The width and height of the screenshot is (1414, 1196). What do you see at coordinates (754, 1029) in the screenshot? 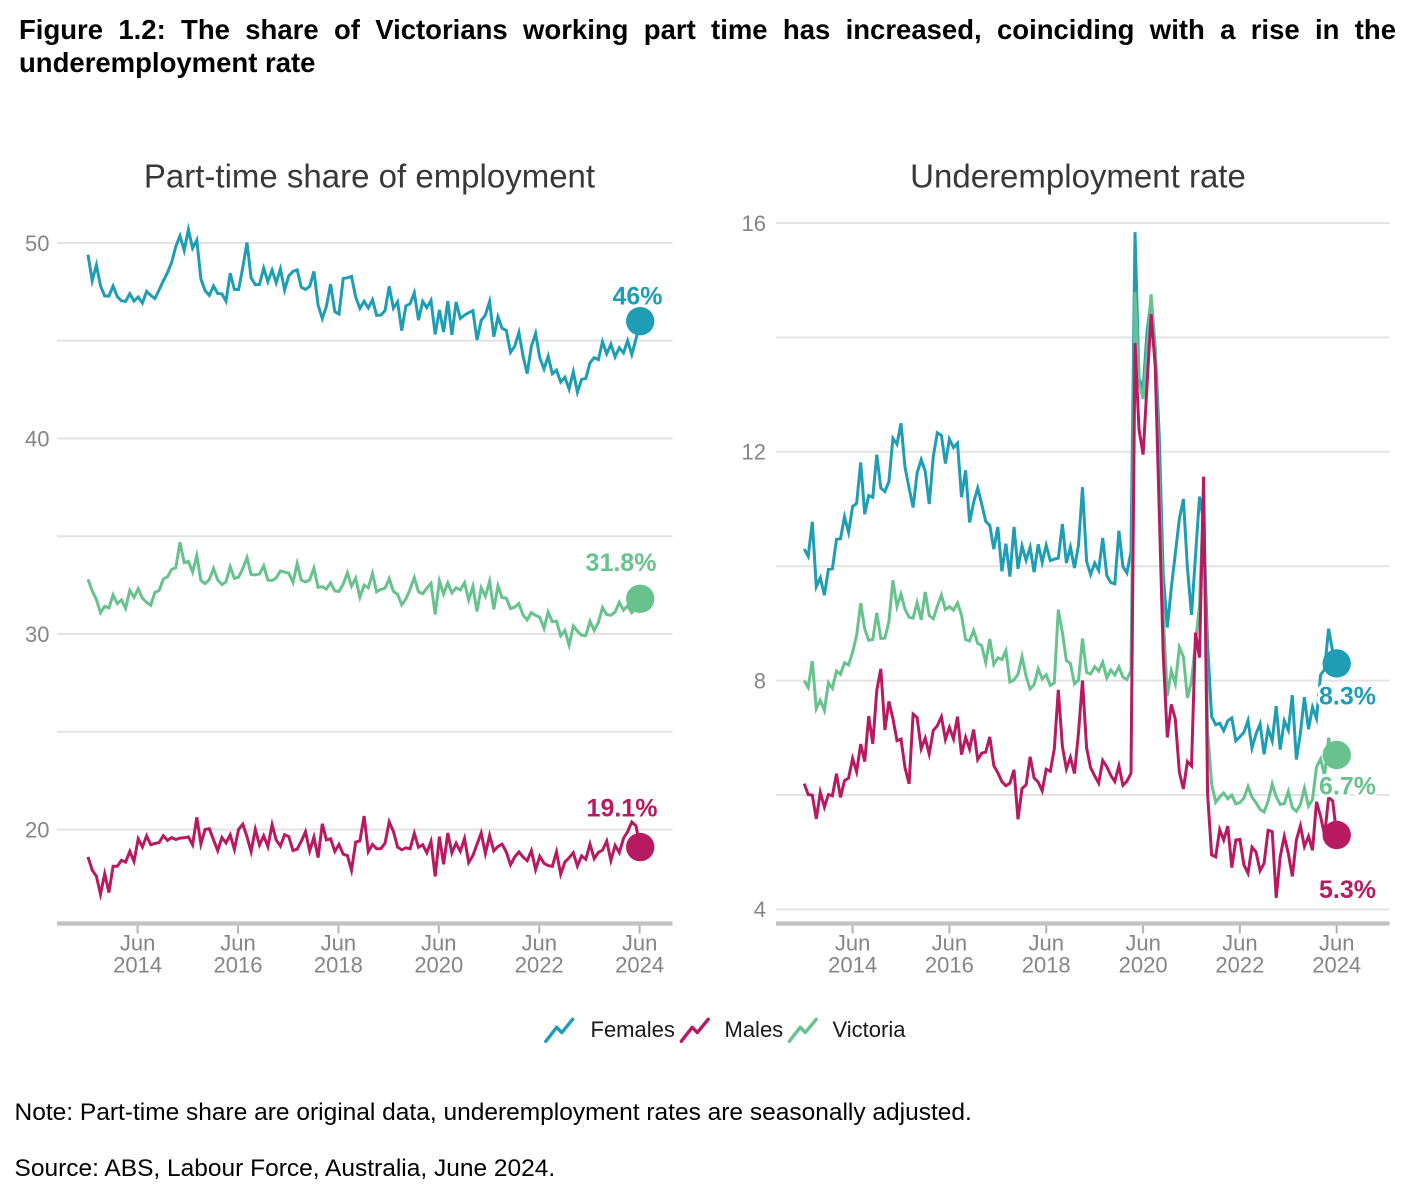
I see `svg-text: Males` at bounding box center [754, 1029].